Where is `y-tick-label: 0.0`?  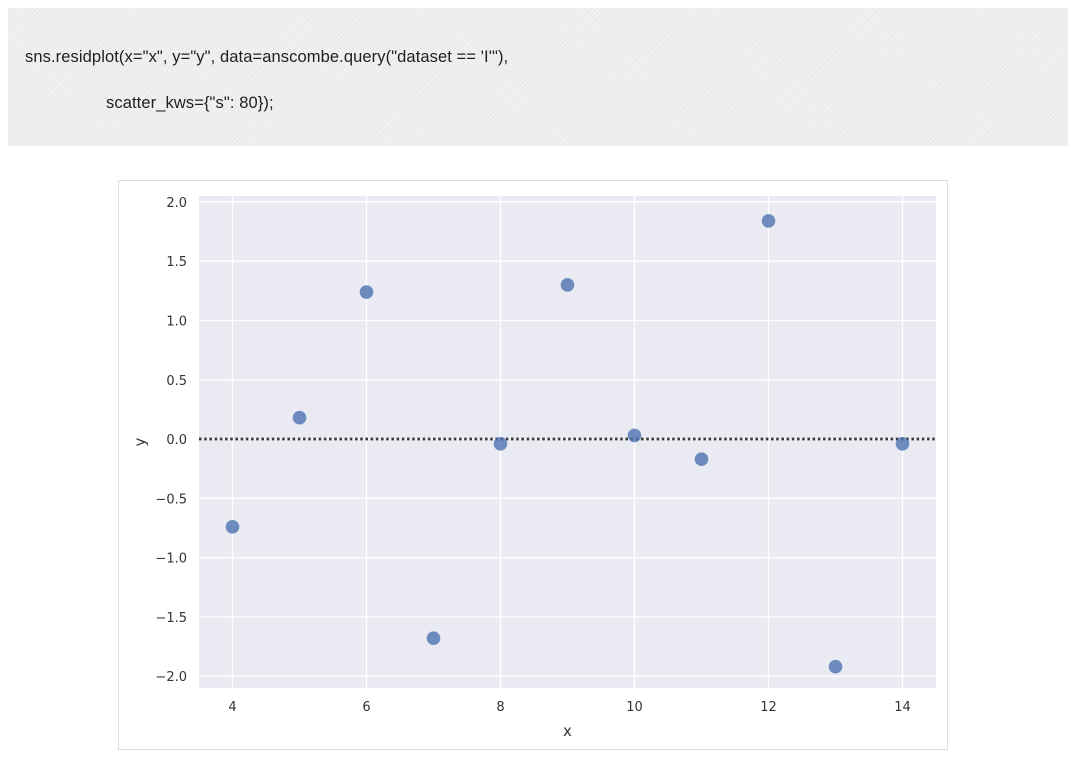 y-tick-label: 0.0 is located at coordinates (176, 440).